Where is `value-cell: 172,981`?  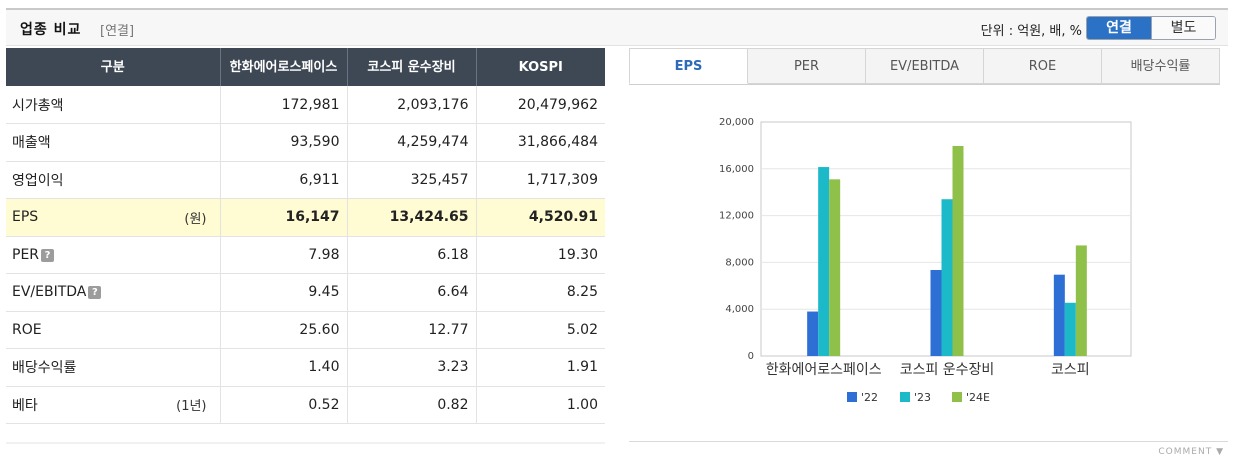
value-cell: 172,981 is located at coordinates (284, 105).